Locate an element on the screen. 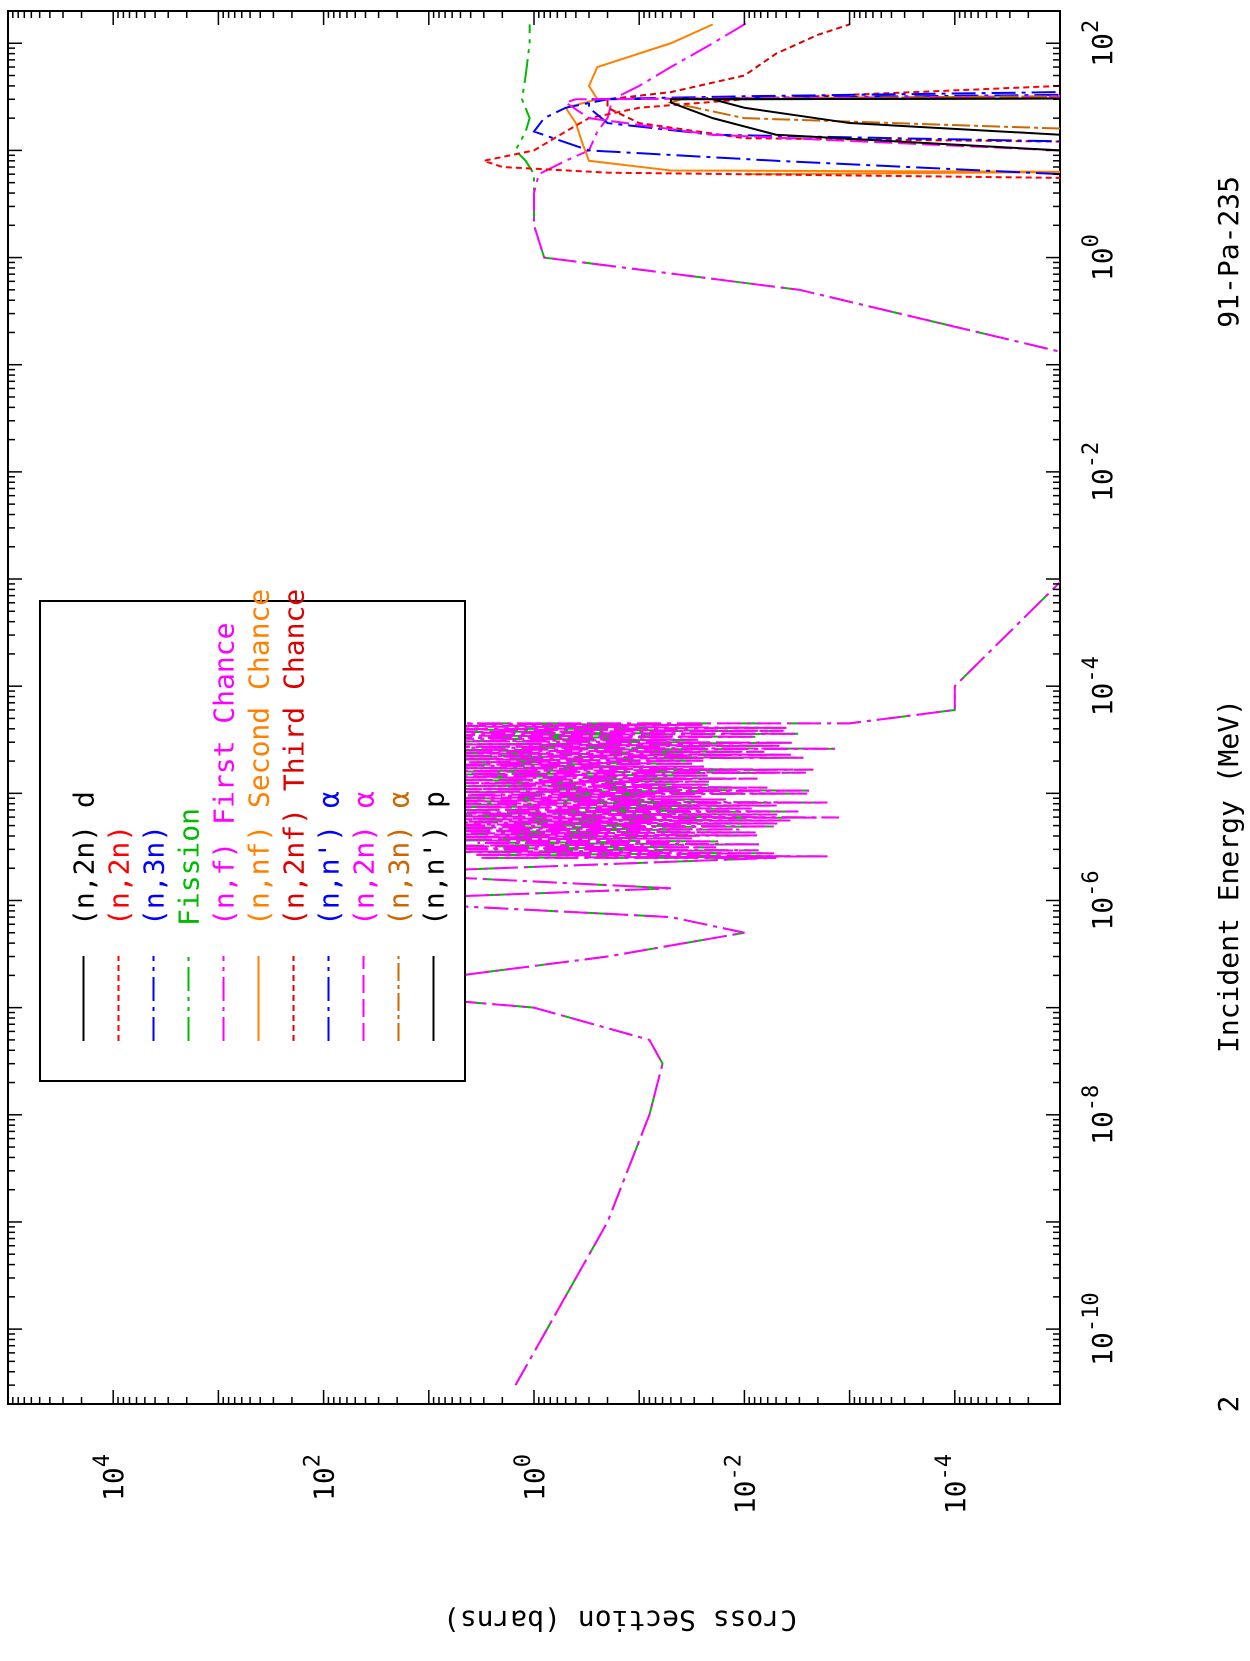 This screenshot has height=1661, width=1250. y-tick-label: 10-2 is located at coordinates (741, 1484).